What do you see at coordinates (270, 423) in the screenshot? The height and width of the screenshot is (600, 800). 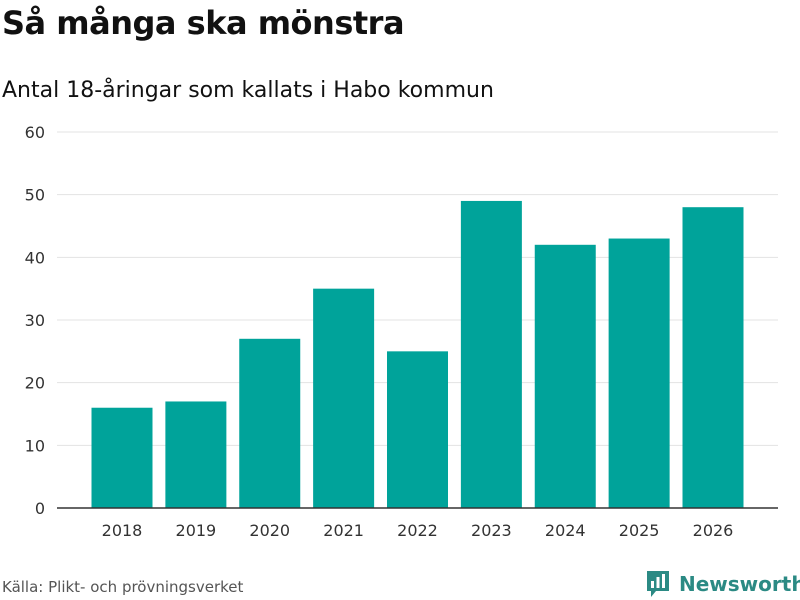 I see `bar-2020` at bounding box center [270, 423].